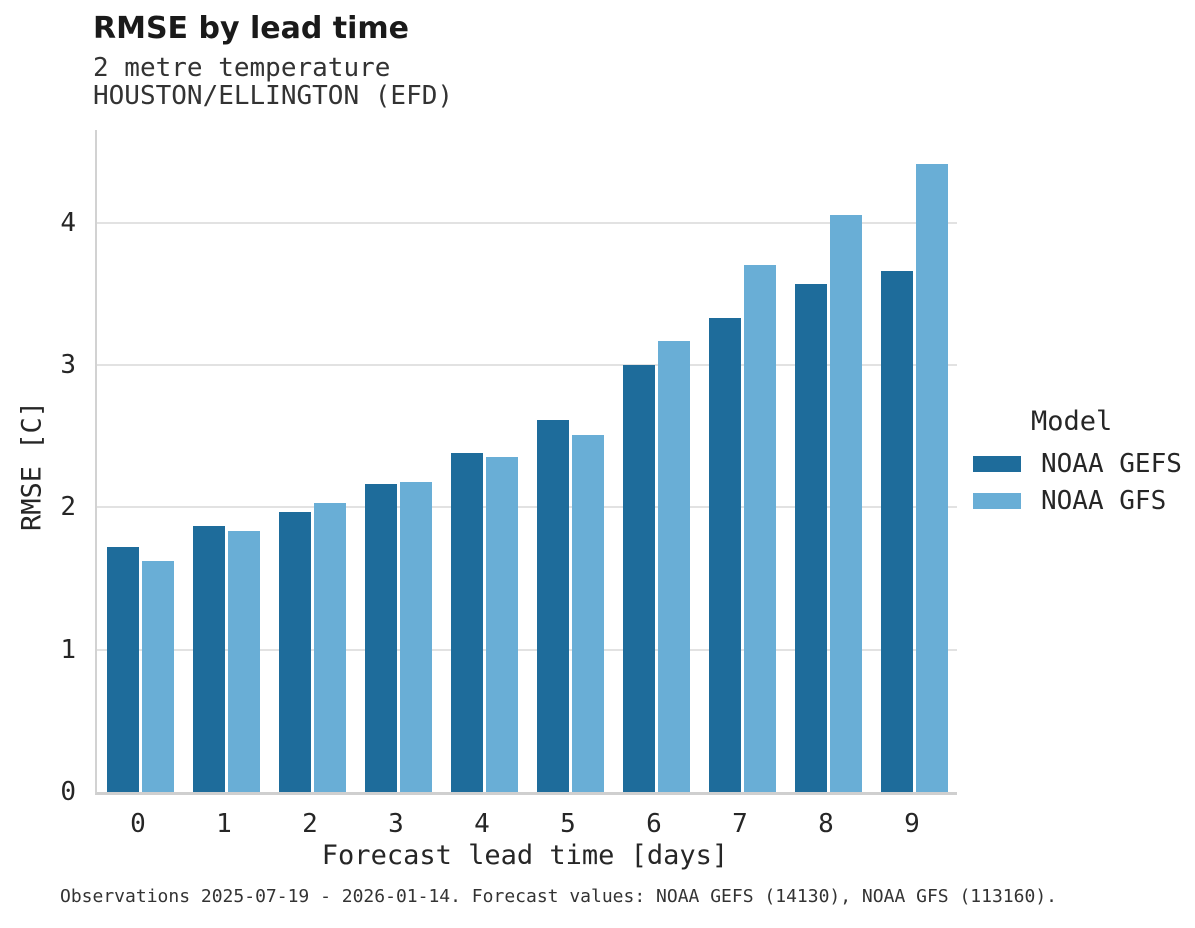  I want to click on x-tick-label-3: 3, so click(396, 824).